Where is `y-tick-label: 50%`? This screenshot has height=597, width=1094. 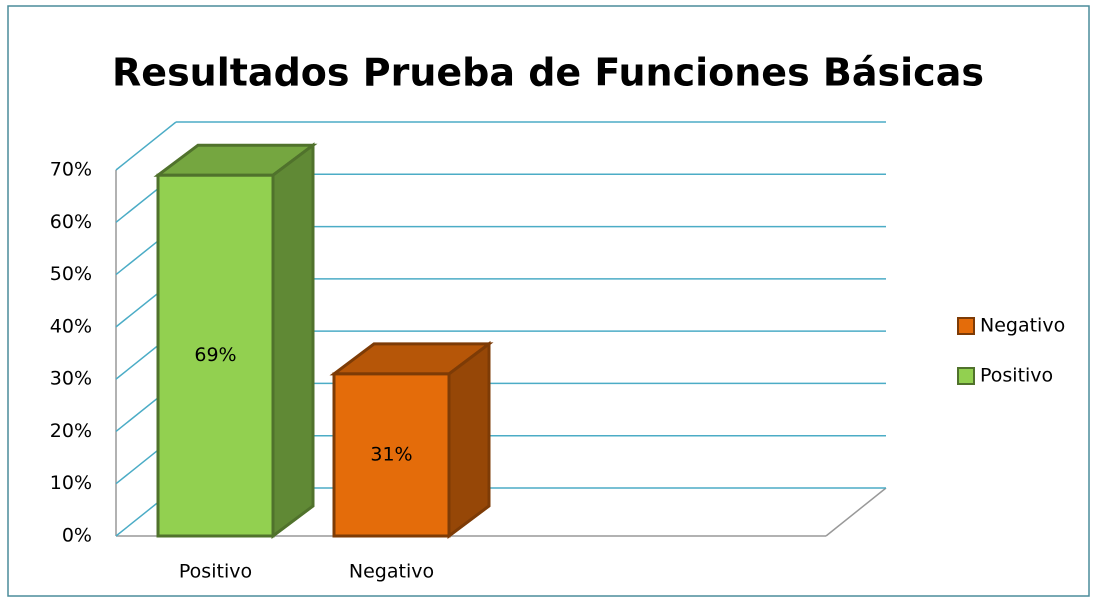
y-tick-label: 50% is located at coordinates (71, 274).